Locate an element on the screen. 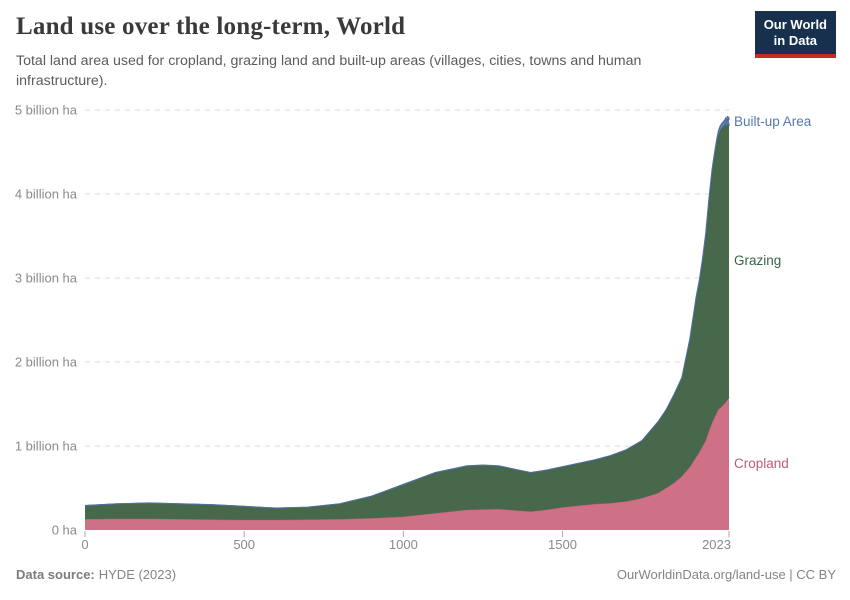 The image size is (850, 600). logo-line-2: in Data is located at coordinates (795, 41).